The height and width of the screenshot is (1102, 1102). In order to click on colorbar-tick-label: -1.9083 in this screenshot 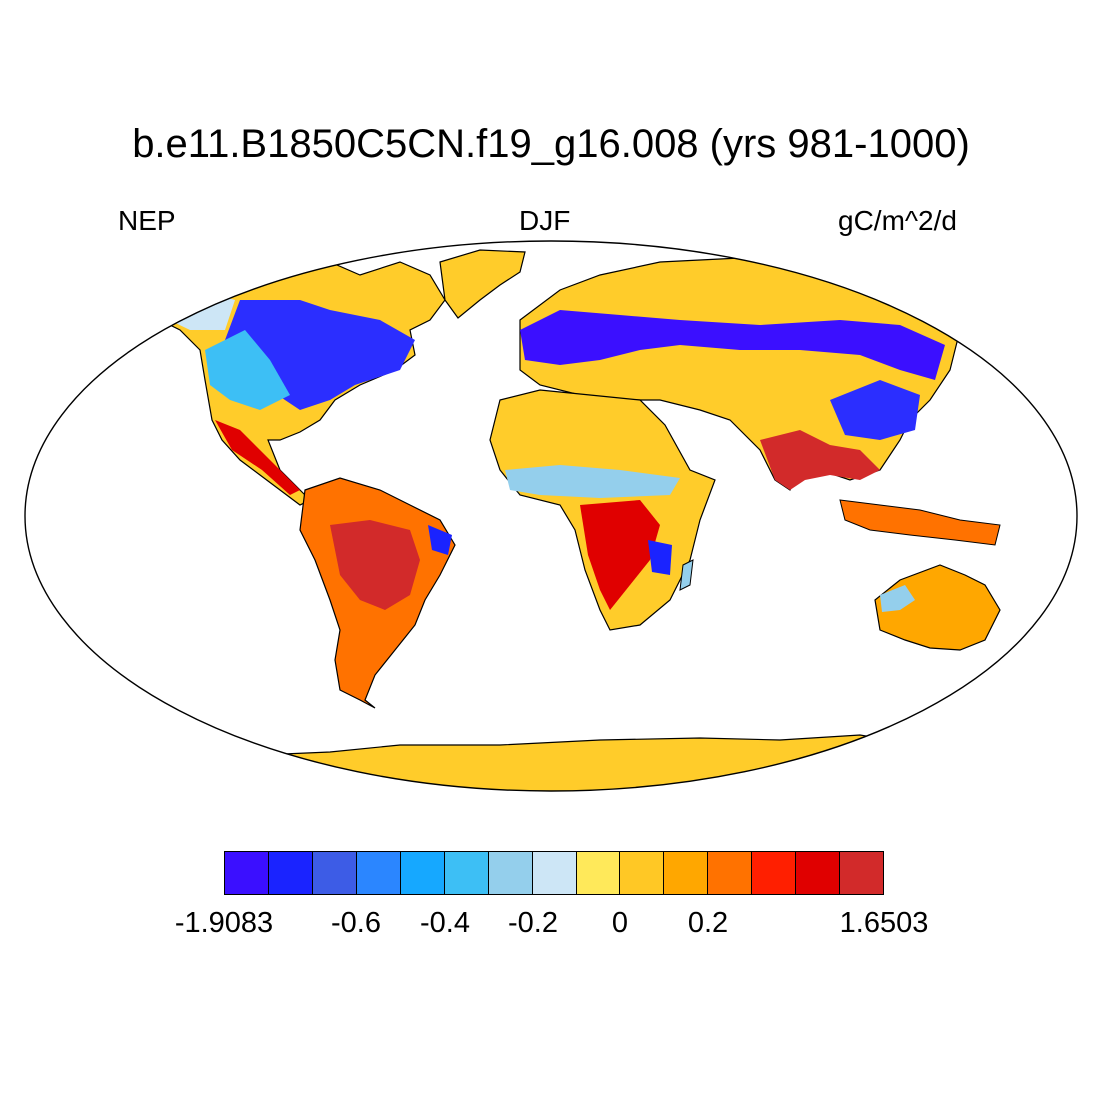, I will do `click(224, 923)`.